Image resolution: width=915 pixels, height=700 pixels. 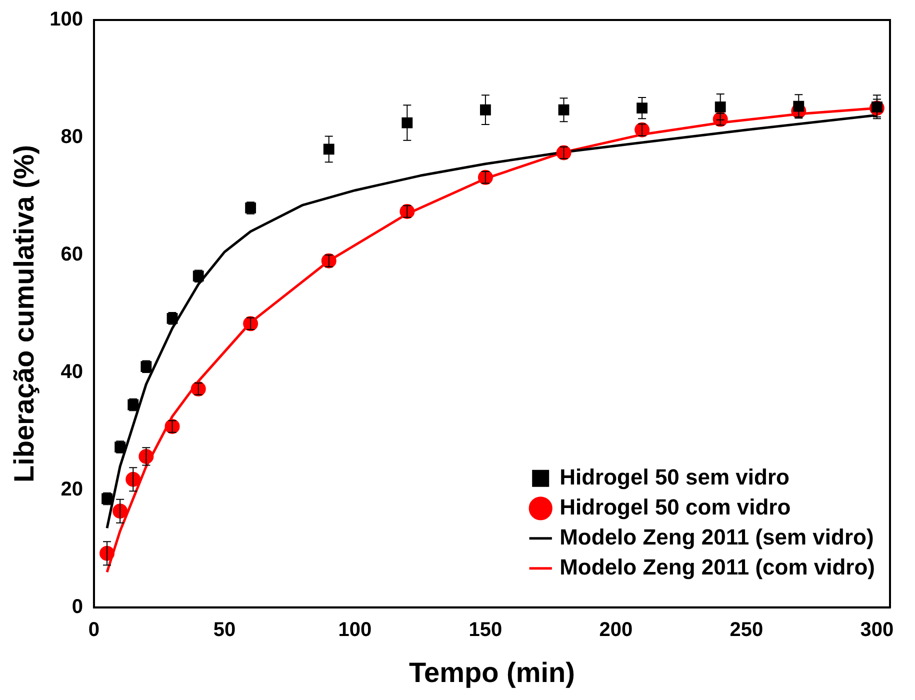 What do you see at coordinates (66, 19) in the screenshot?
I see `y-tick-label: 100` at bounding box center [66, 19].